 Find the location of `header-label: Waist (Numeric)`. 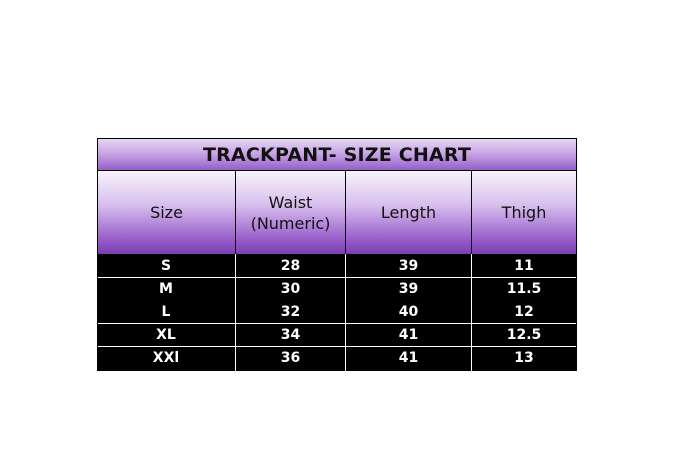

header-label: Waist (Numeric) is located at coordinates (291, 213).